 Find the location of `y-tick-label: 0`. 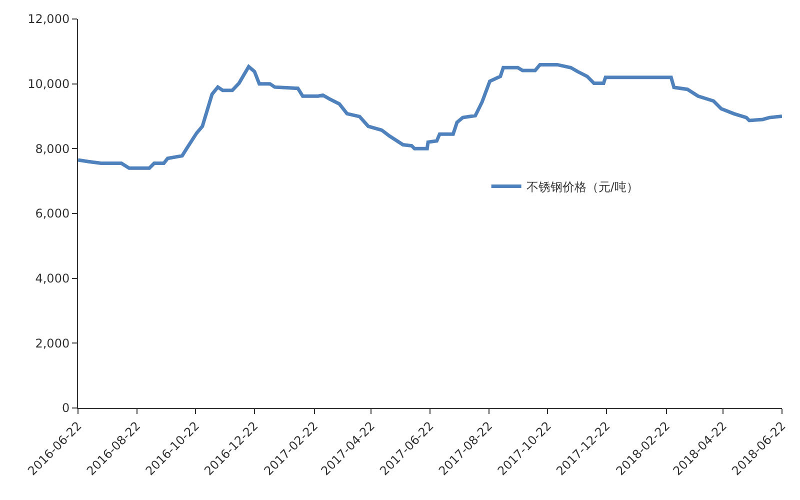

y-tick-label: 0 is located at coordinates (66, 408).